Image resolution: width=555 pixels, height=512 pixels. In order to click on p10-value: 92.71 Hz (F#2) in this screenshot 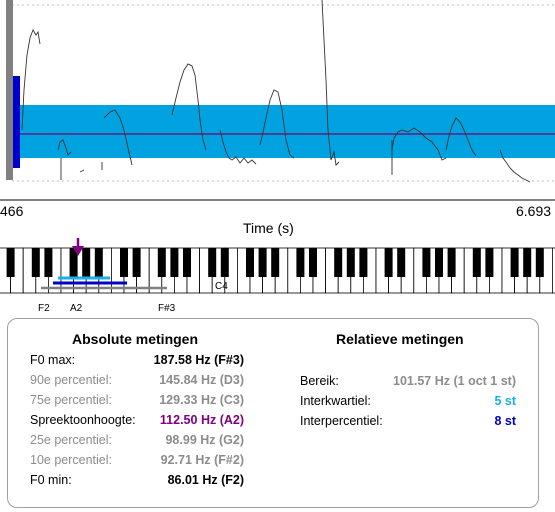, I will do `click(202, 460)`.